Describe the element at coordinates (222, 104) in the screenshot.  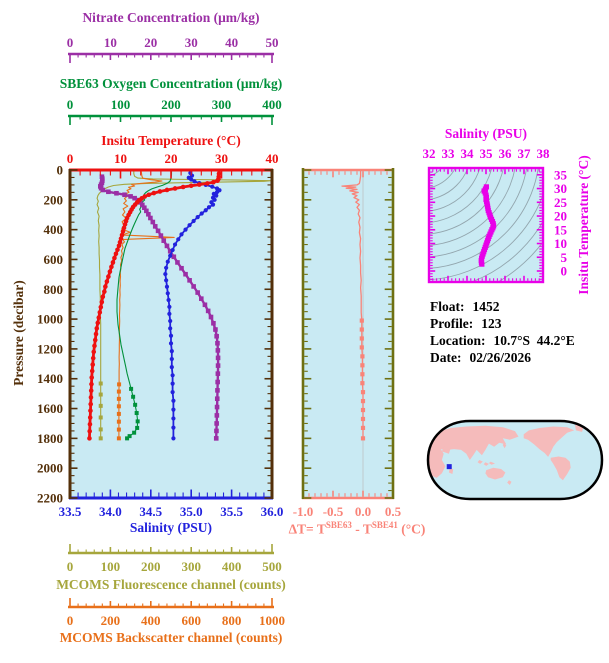
I see `oxygen-axis-tick-label: 300` at that location.